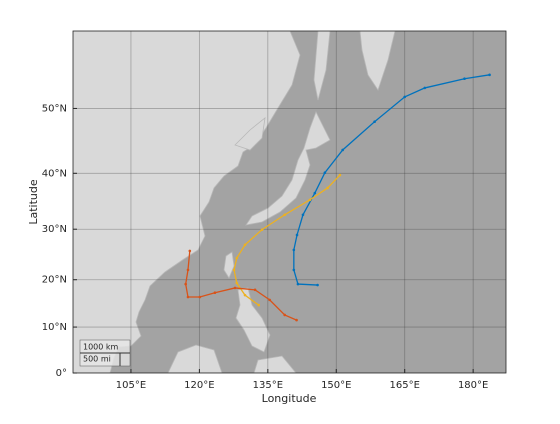 This screenshot has width=560, height=424. Describe the element at coordinates (54, 229) in the screenshot. I see `y-tick-label: 30°N` at that location.